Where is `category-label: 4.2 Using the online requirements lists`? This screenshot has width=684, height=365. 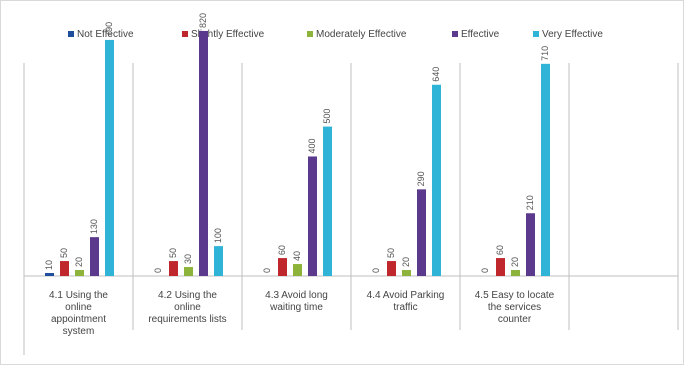 category-label: 4.2 Using the online requirements lists is located at coordinates (187, 307).